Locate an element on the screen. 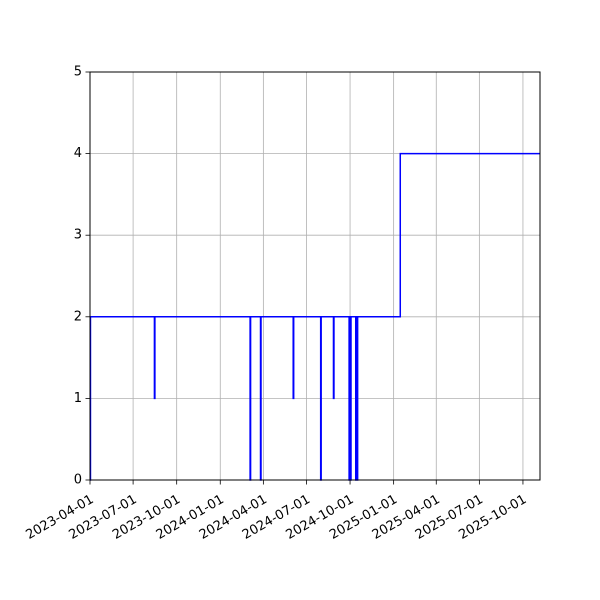  y-tick-label: 4 is located at coordinates (78, 153).